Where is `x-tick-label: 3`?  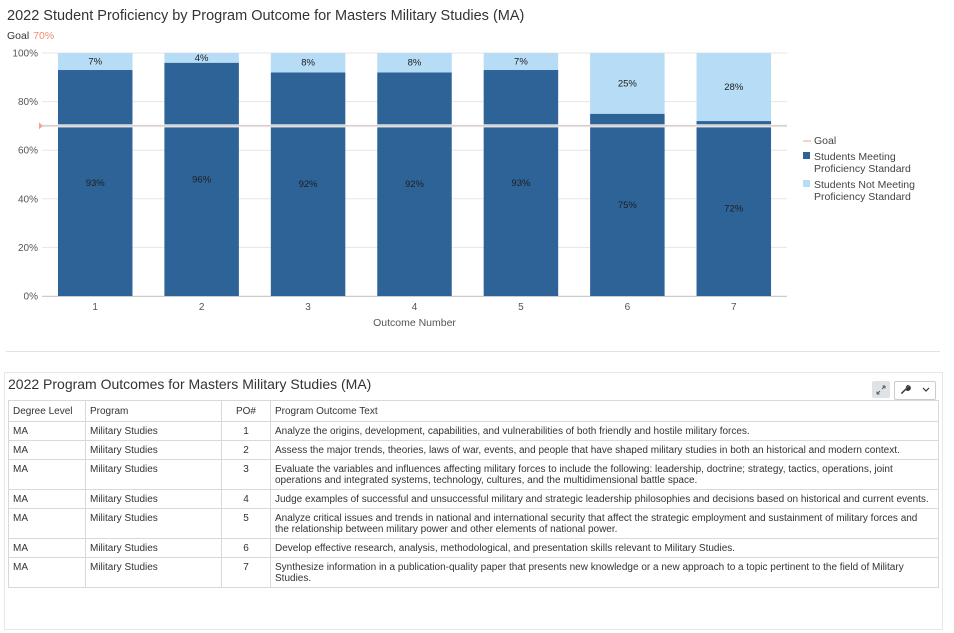 x-tick-label: 3 is located at coordinates (308, 307).